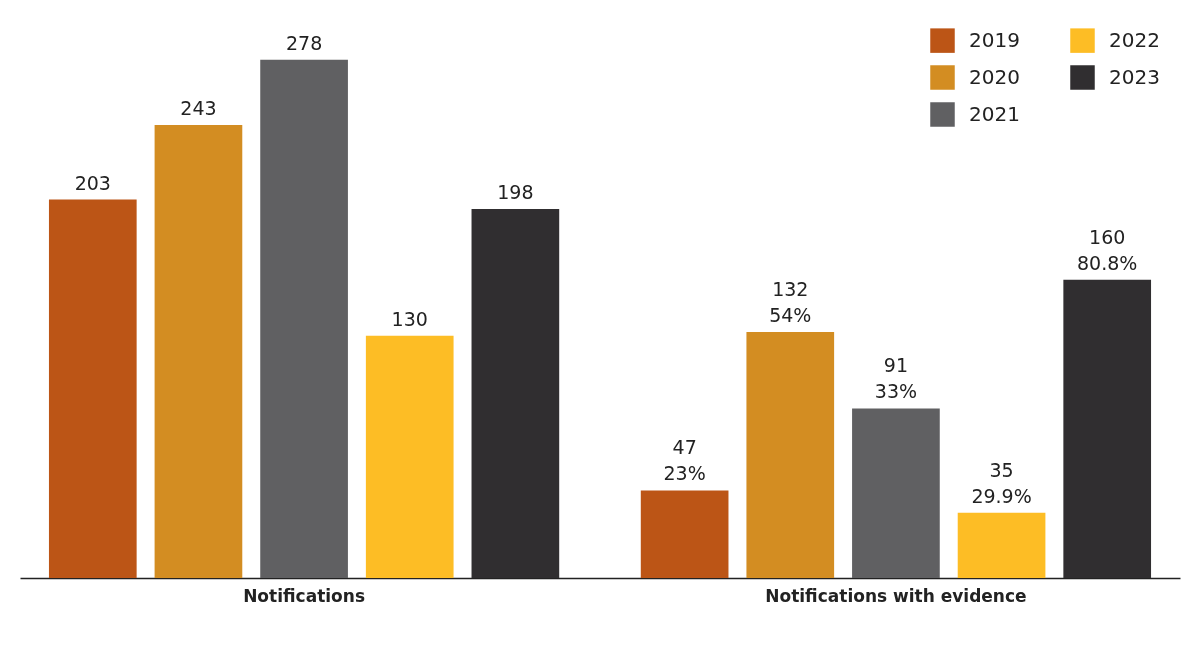 The height and width of the screenshot is (648, 1199). I want to click on data-label: 160 80.8%, so click(1107, 249).